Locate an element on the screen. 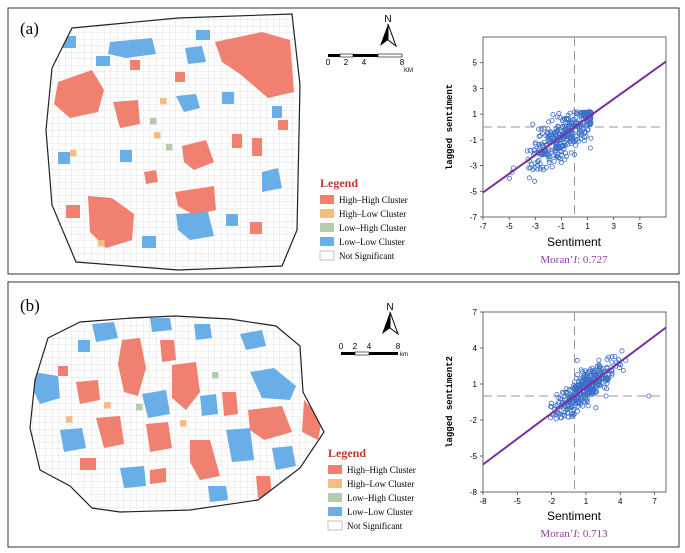 This screenshot has width=685, height=553. legend-label: Low–Low Cluster is located at coordinates (372, 242).